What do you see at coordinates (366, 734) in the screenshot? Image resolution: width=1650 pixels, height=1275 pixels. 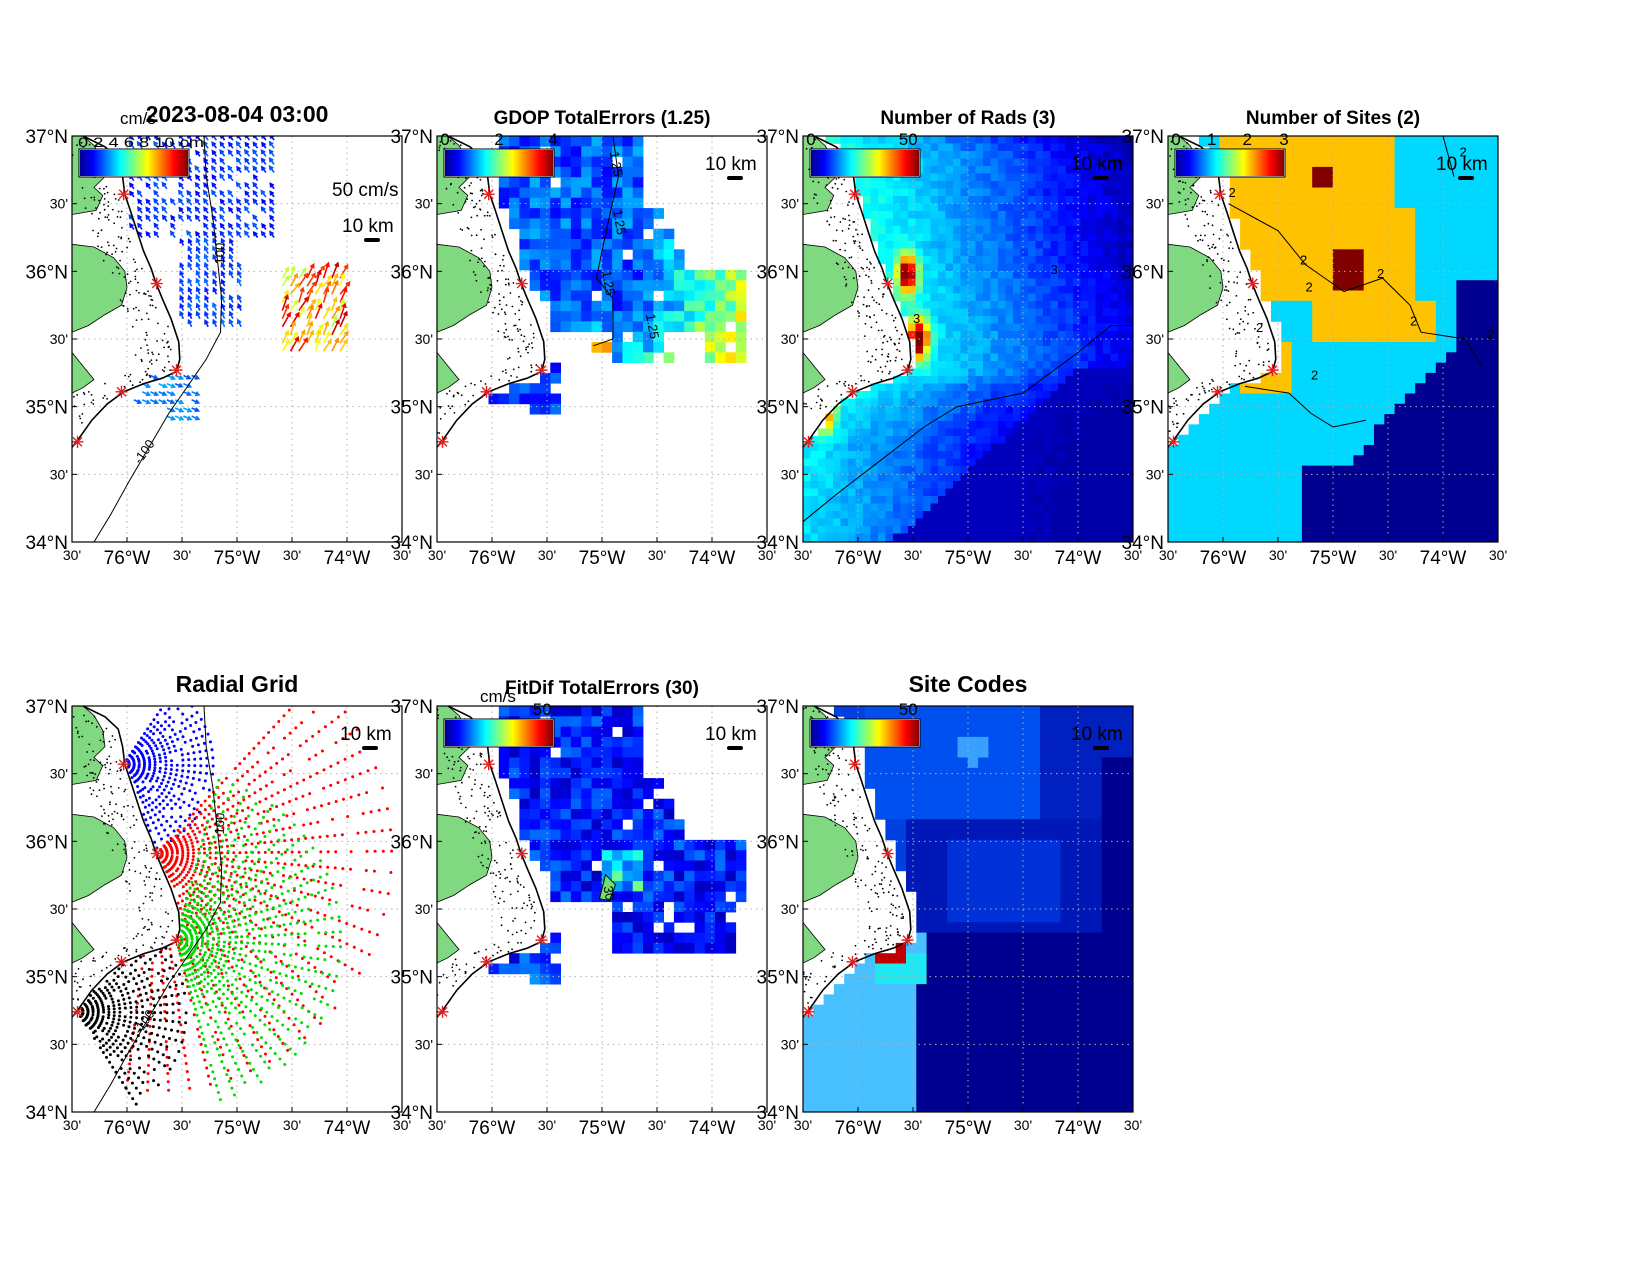 I see `scale-label: 10 km` at bounding box center [366, 734].